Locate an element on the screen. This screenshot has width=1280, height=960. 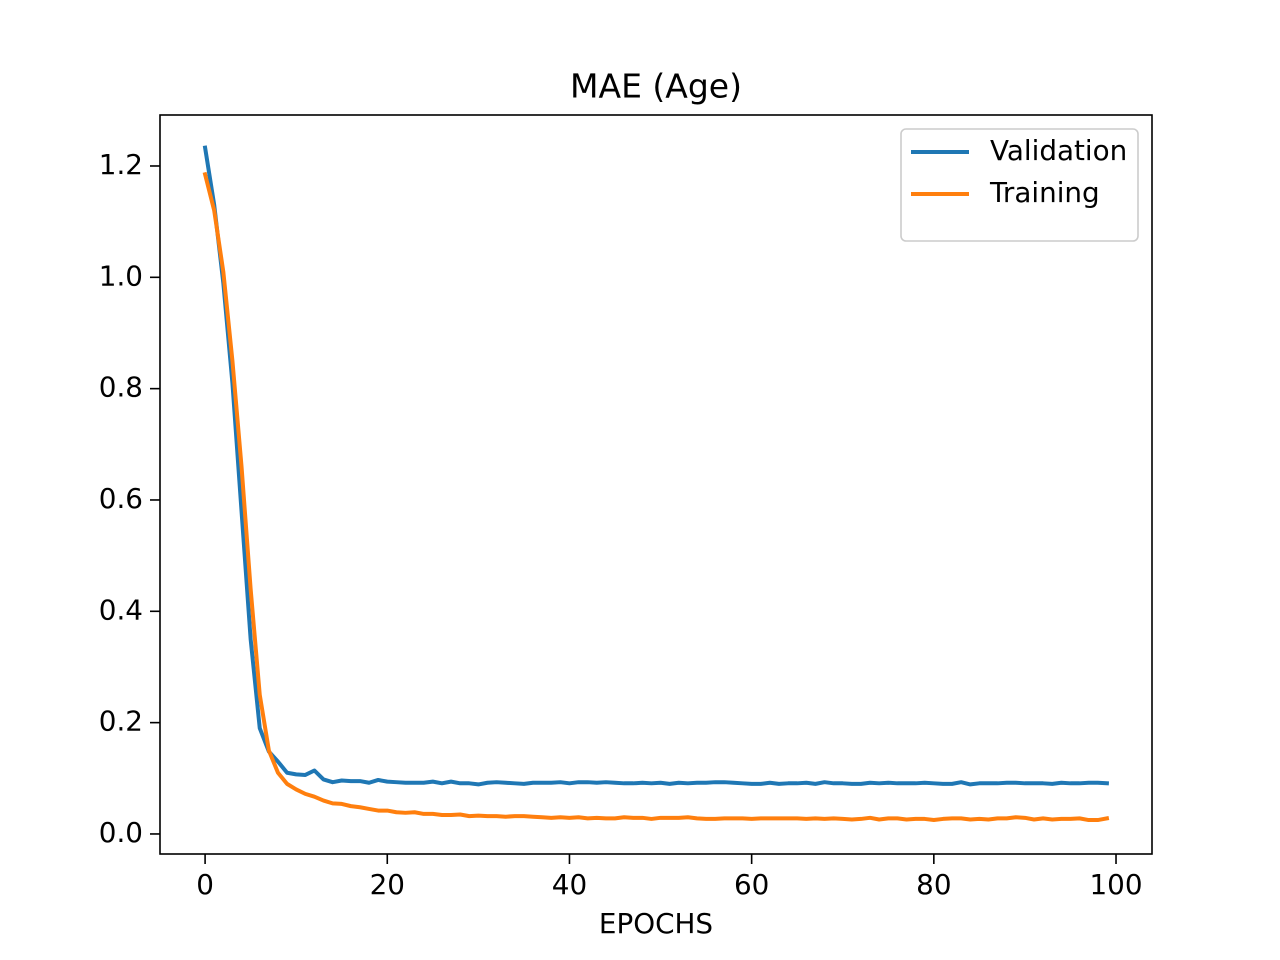
legend-label: Training is located at coordinates (1044, 192).